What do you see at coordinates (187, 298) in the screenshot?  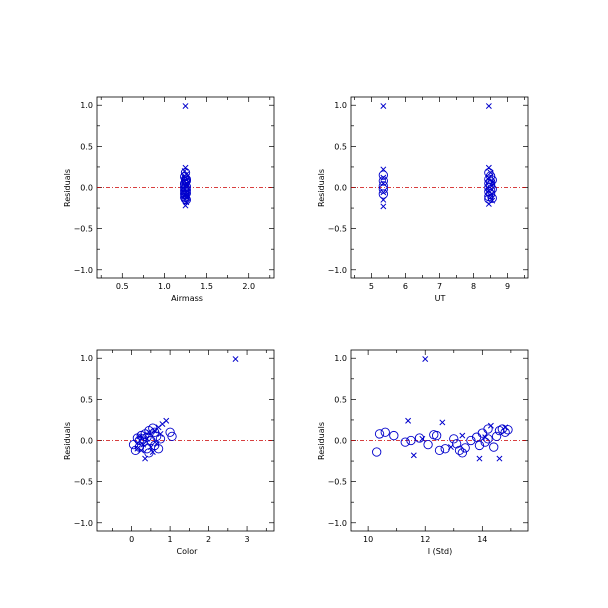 I see `panel-airmass-xlabel: Airmass` at bounding box center [187, 298].